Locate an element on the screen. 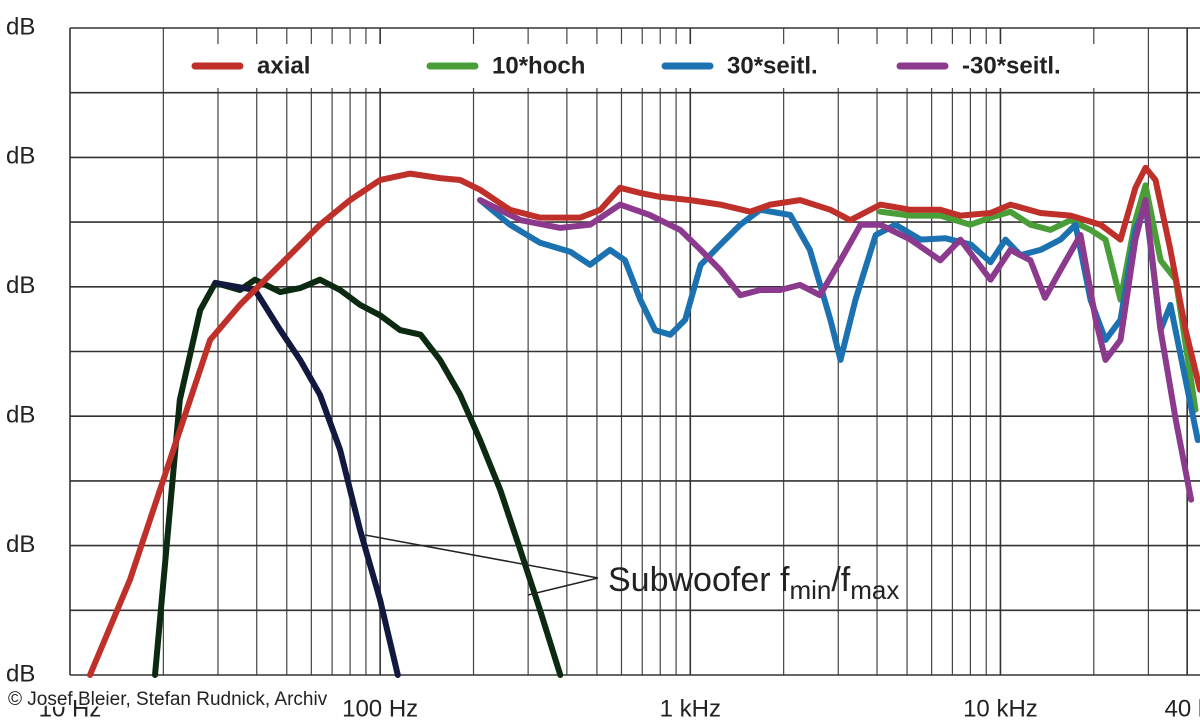 The image size is (1200, 720). annotation-main: Subwoofer f is located at coordinates (699, 580).